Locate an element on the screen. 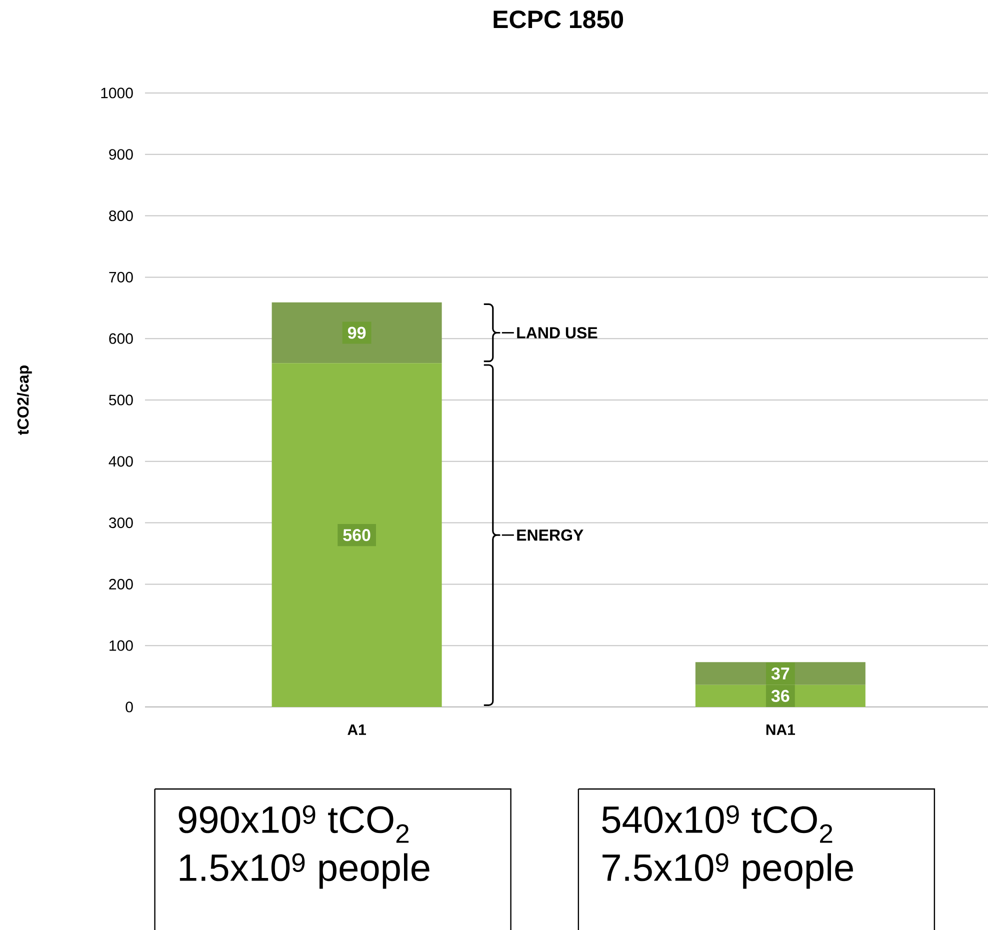 This screenshot has height=930, width=988. y-tick-label: 400 is located at coordinates (120, 461).